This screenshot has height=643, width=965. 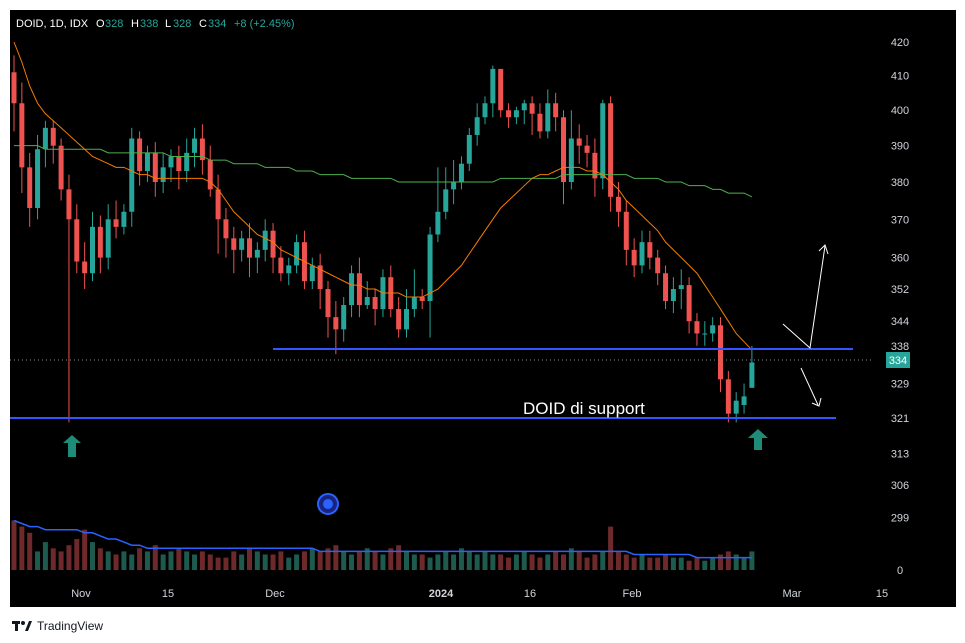 What do you see at coordinates (900, 111) in the screenshot?
I see `price-tick-label: 400` at bounding box center [900, 111].